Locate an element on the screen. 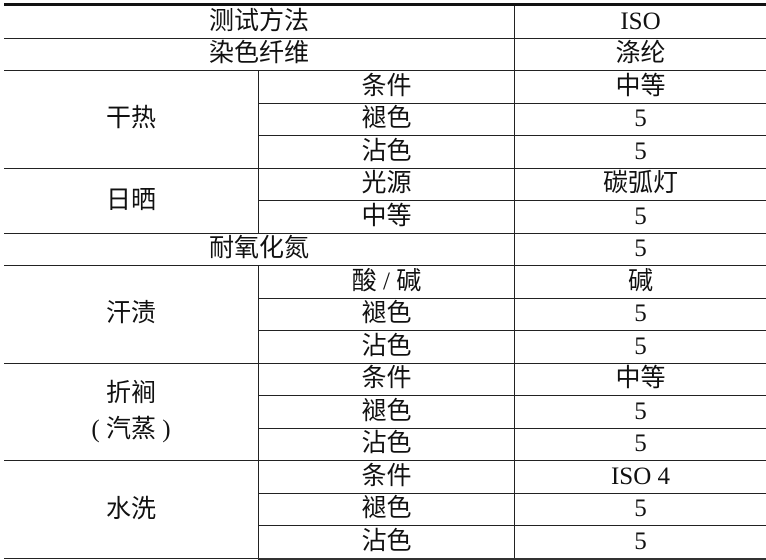 The width and height of the screenshot is (766, 560). group-label: 干热 is located at coordinates (131, 120).